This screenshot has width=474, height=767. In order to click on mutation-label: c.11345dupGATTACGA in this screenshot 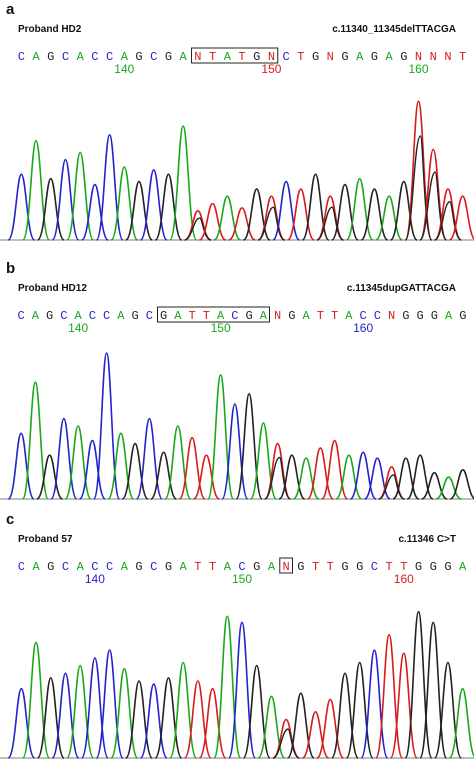, I will do `click(401, 288)`.